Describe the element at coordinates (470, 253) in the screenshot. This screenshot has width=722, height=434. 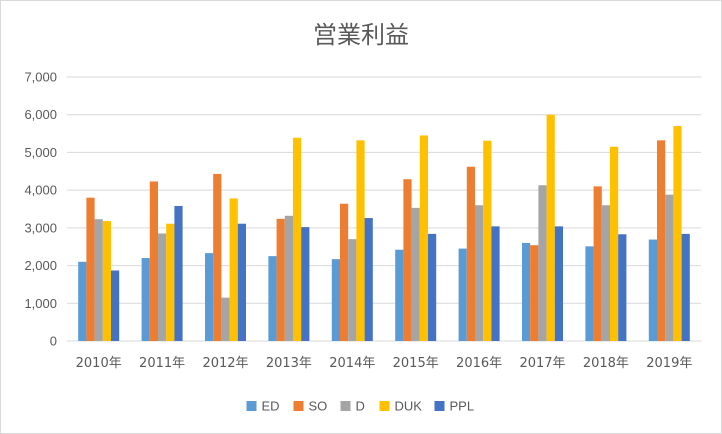
I see `bar-so-2016年` at that location.